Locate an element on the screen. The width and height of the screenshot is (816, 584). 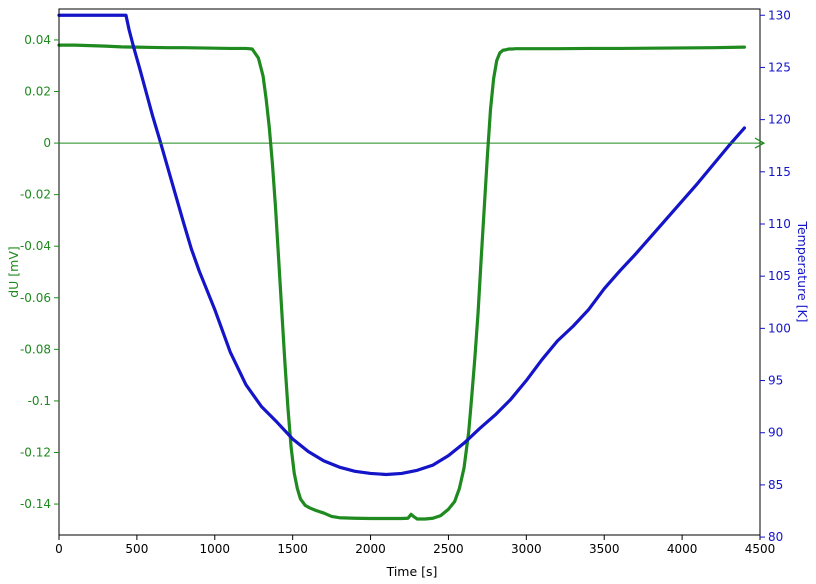
y-right-tick-label: 105 is located at coordinates (779, 276).